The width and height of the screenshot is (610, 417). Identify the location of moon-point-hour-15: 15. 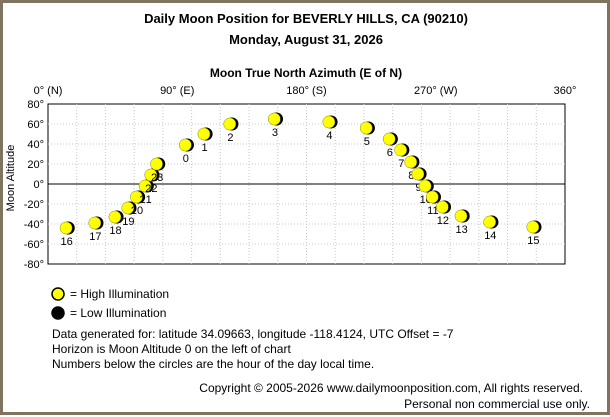
(534, 233).